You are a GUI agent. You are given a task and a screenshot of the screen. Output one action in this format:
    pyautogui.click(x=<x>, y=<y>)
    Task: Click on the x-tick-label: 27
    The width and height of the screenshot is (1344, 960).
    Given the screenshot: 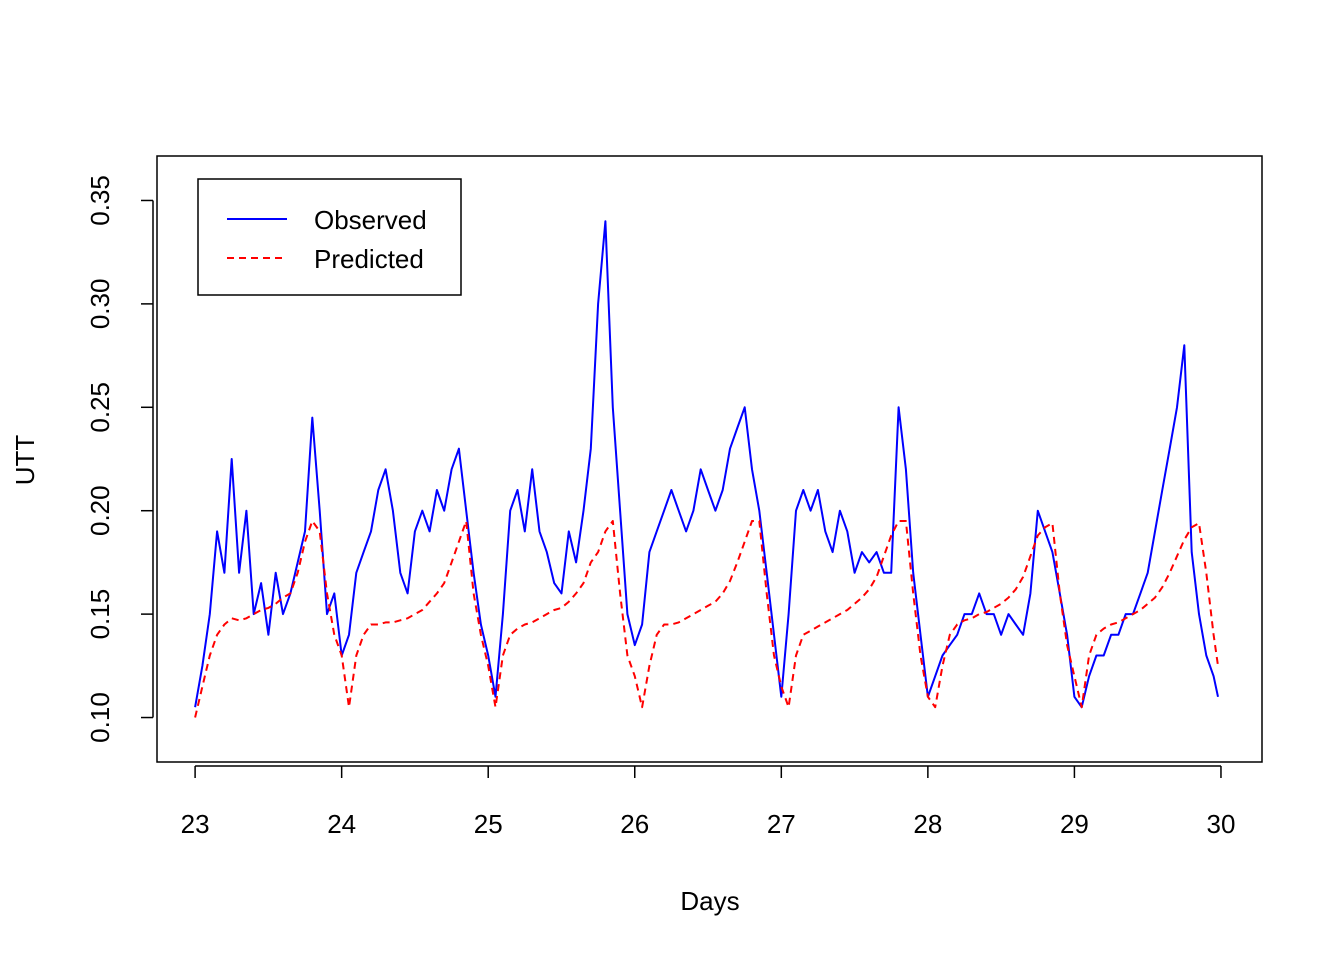 What is the action you would take?
    pyautogui.click(x=781, y=824)
    